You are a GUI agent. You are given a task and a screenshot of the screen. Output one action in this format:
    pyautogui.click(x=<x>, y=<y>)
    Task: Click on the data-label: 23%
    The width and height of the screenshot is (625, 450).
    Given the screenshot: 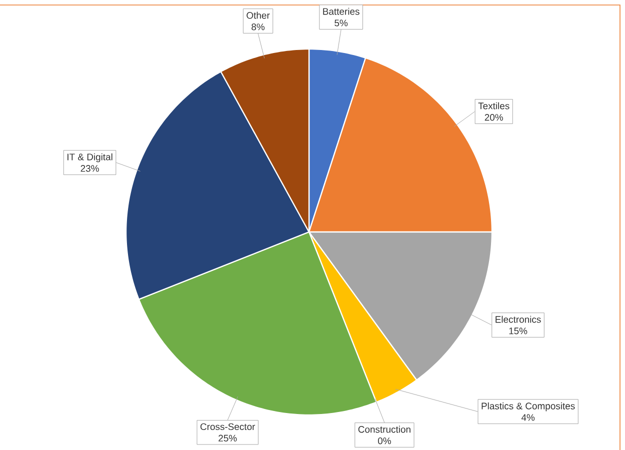 What is the action you would take?
    pyautogui.click(x=89, y=168)
    